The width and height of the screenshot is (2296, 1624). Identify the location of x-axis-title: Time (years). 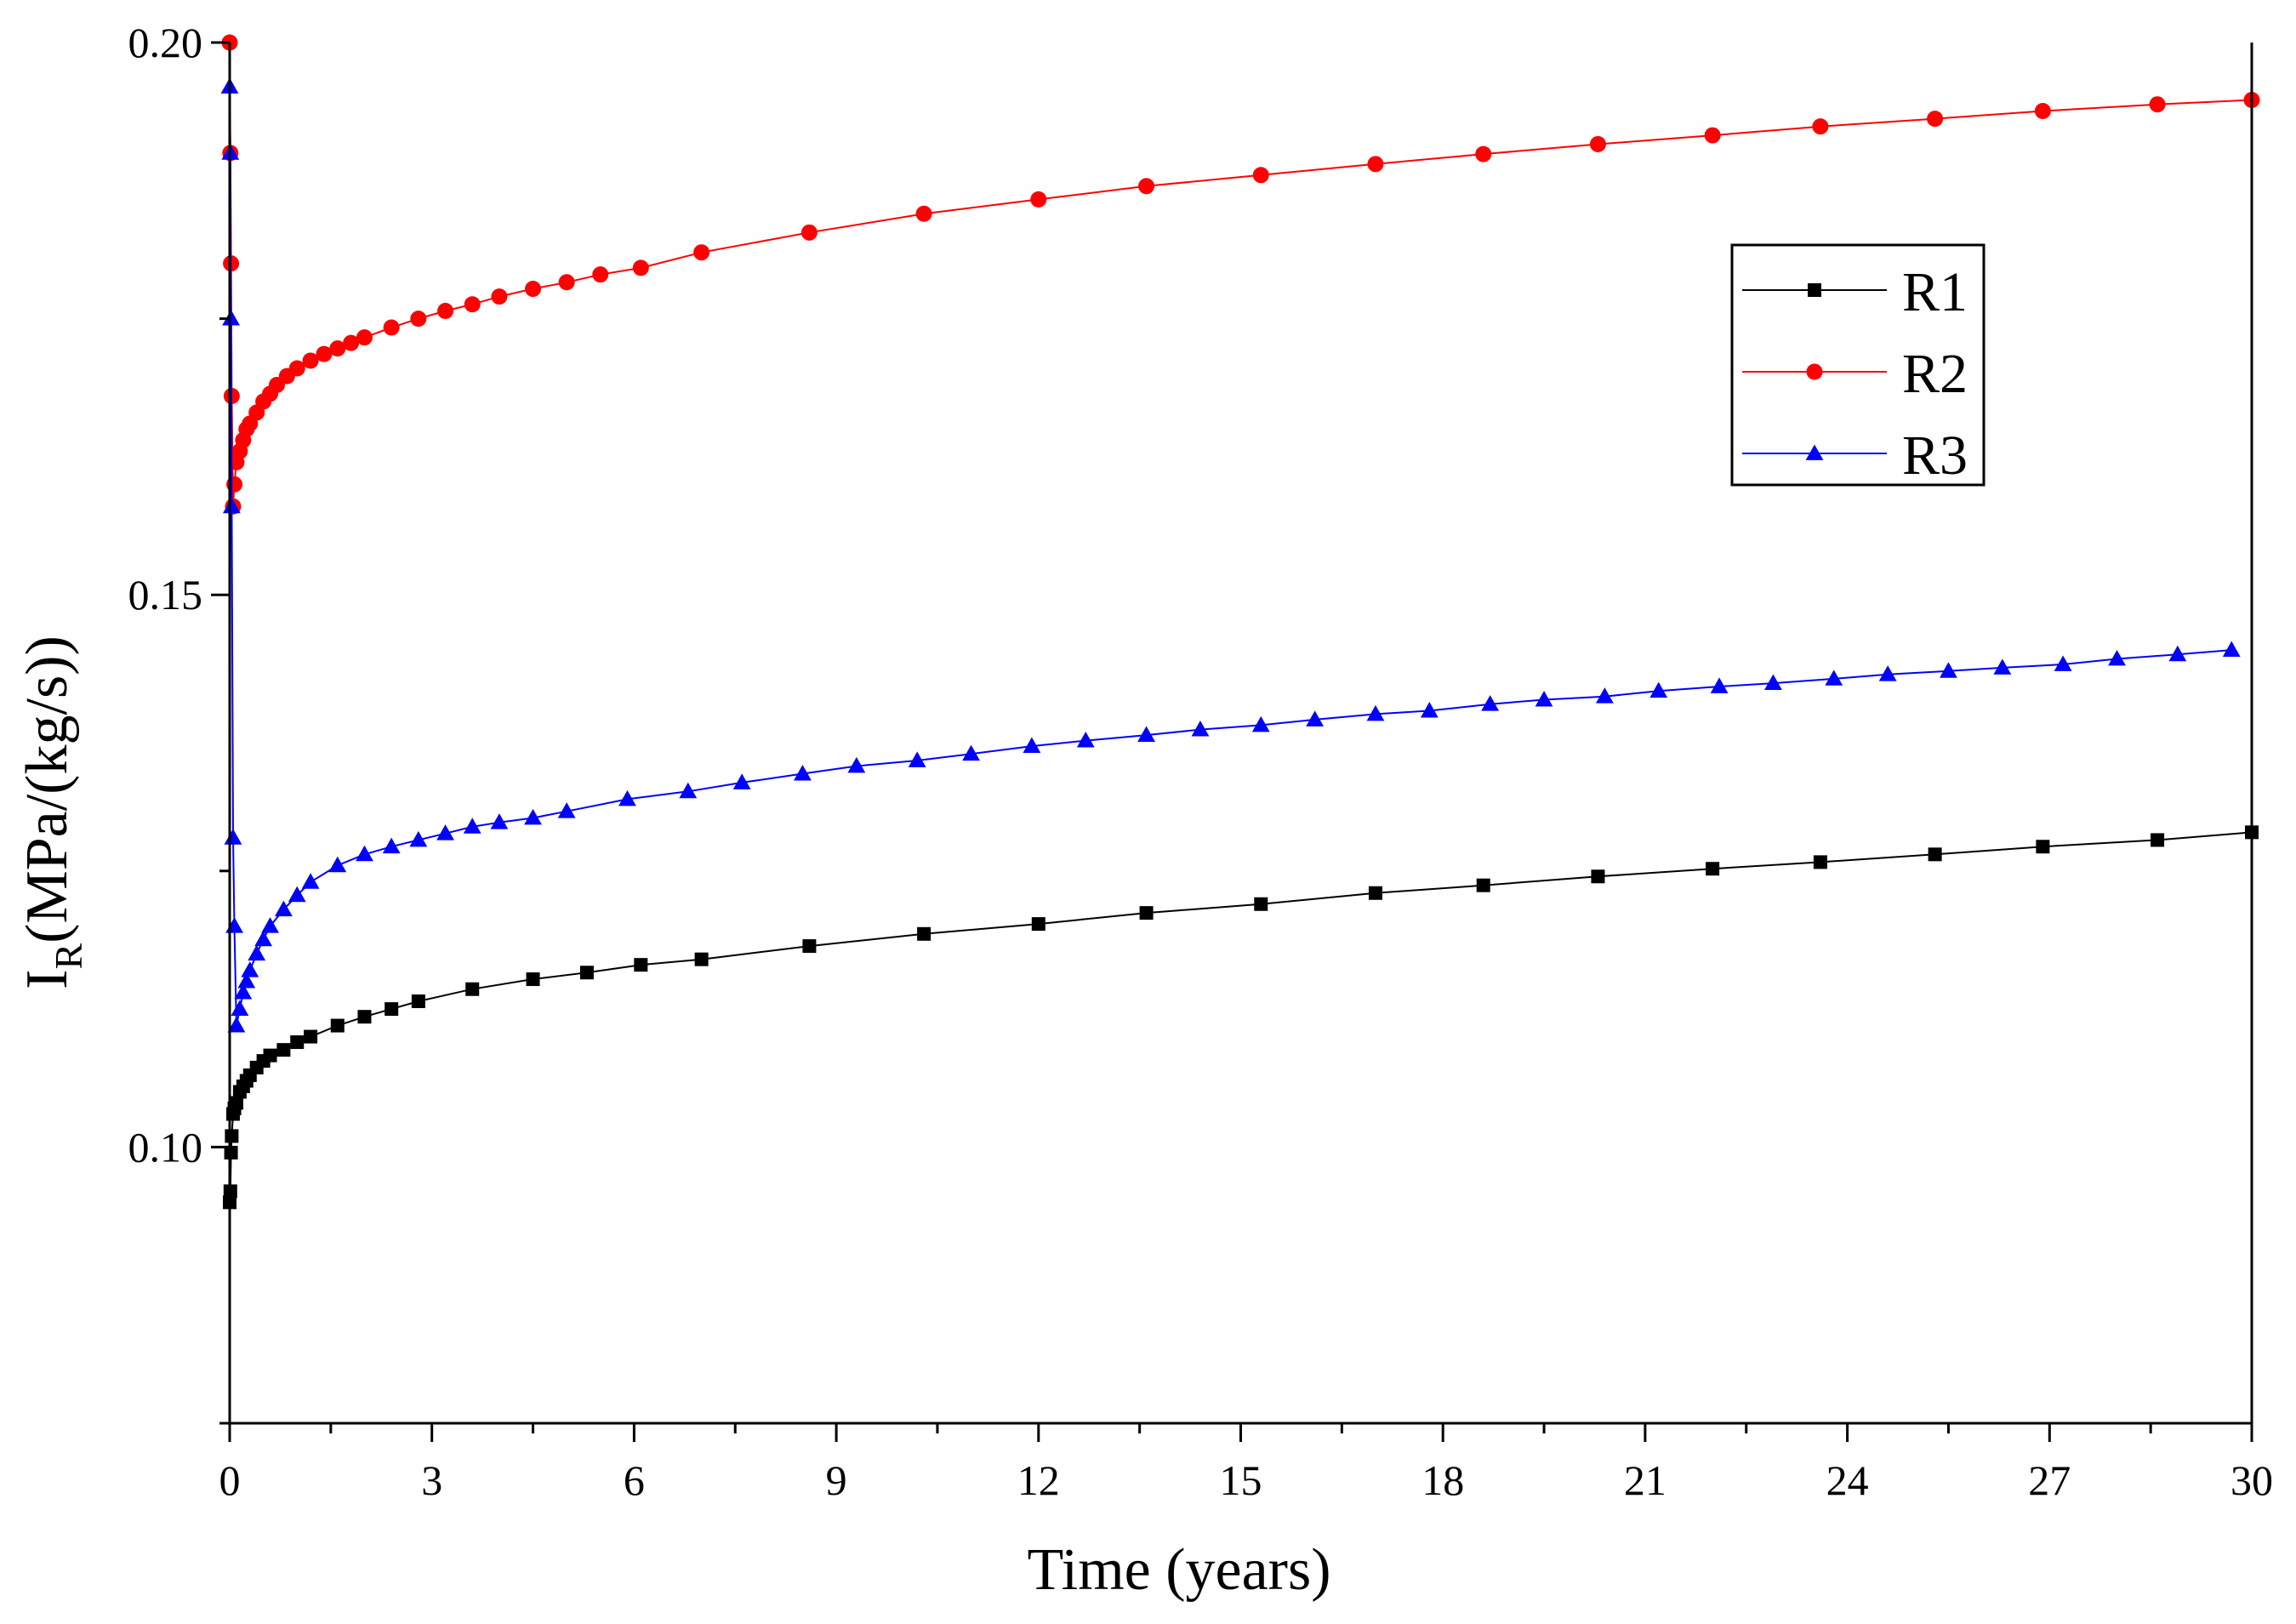
(1178, 1570).